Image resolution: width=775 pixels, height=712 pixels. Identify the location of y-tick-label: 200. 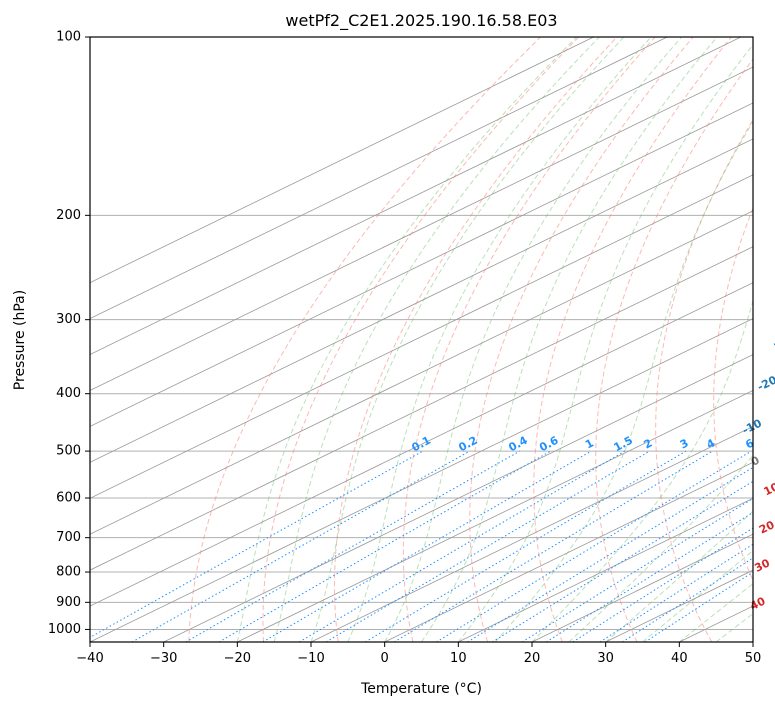
(68, 215).